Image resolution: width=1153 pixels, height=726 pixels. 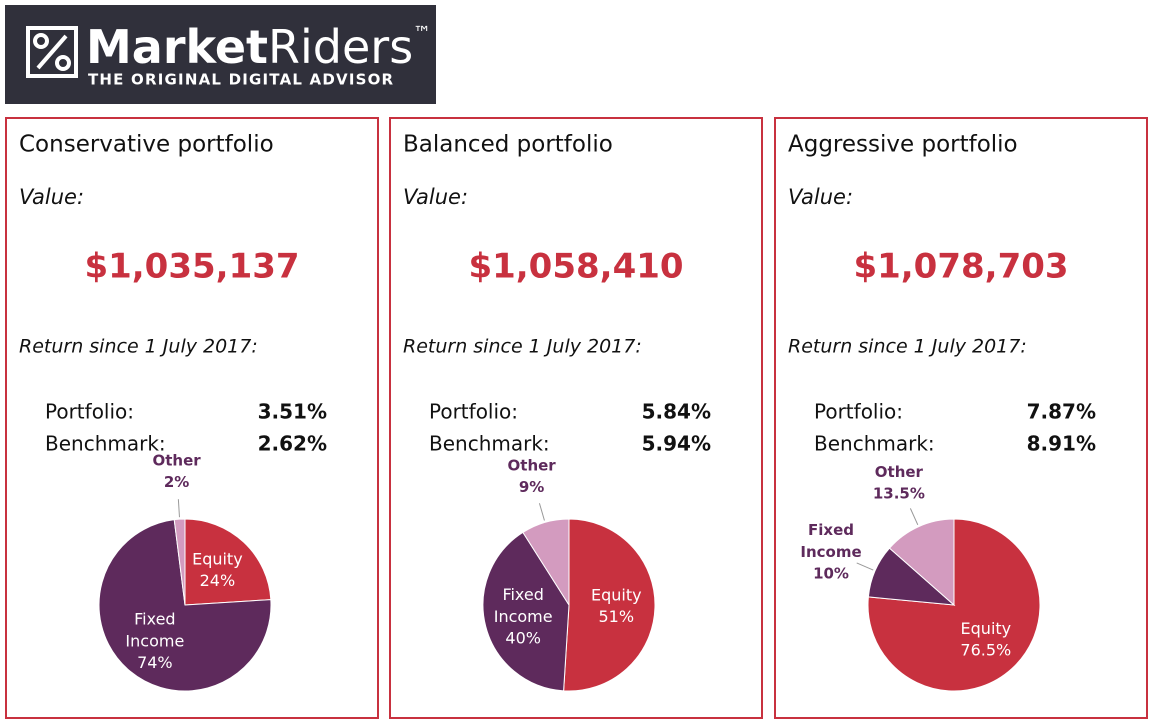 I want to click on panel-title: Balanced portfolio, so click(x=508, y=145).